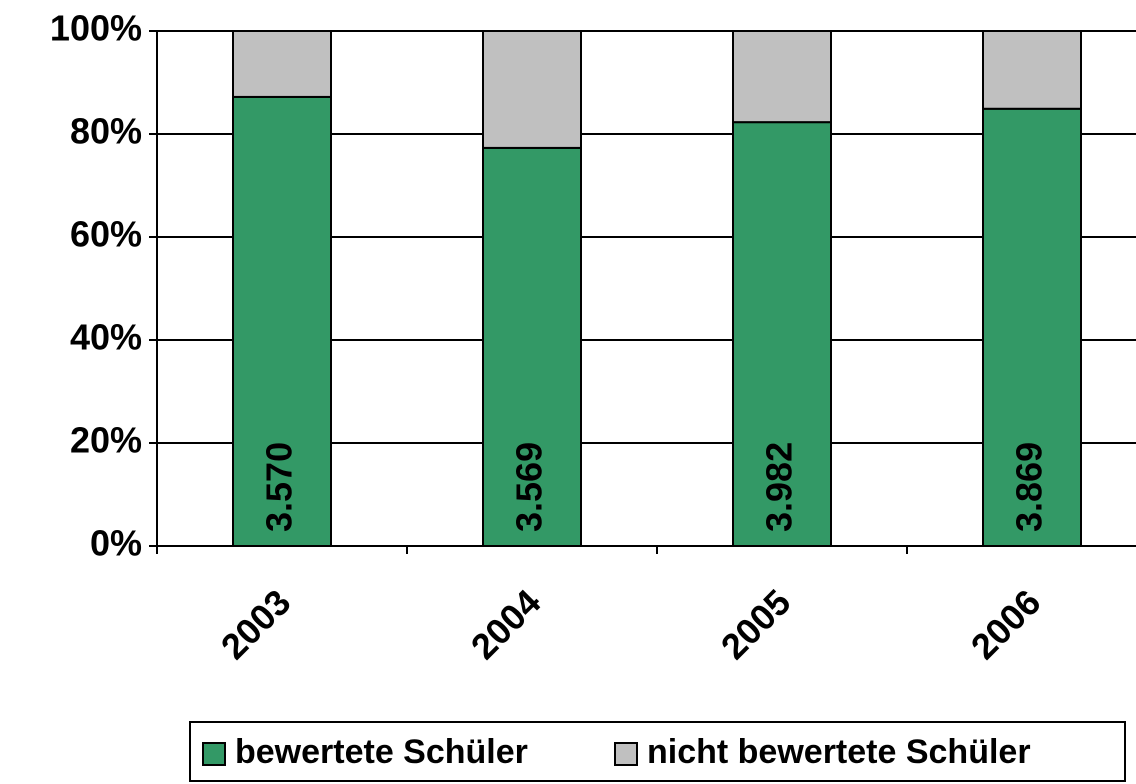  I want to click on legend-box, so click(657, 751).